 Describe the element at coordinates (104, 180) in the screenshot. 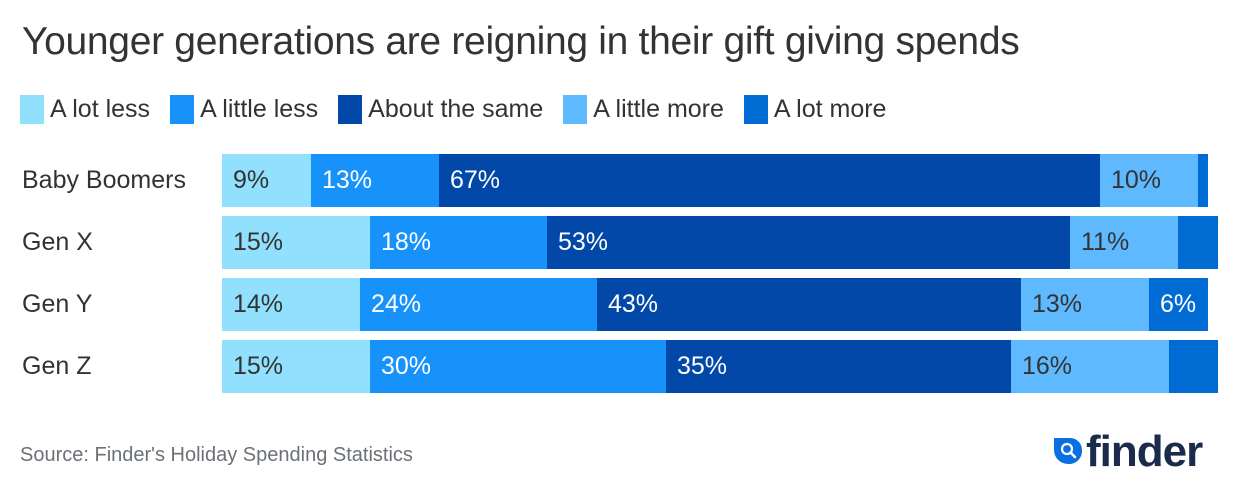

I see `category-label: Baby Boomers` at that location.